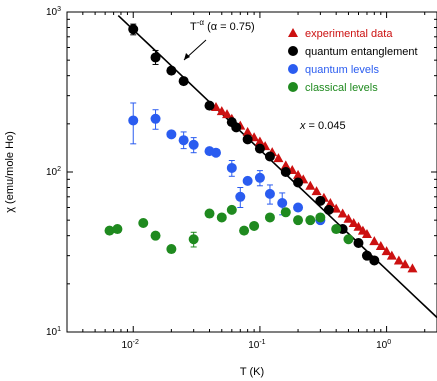  Describe the element at coordinates (193, 27) in the screenshot. I see `fit-formula-base: T` at that location.